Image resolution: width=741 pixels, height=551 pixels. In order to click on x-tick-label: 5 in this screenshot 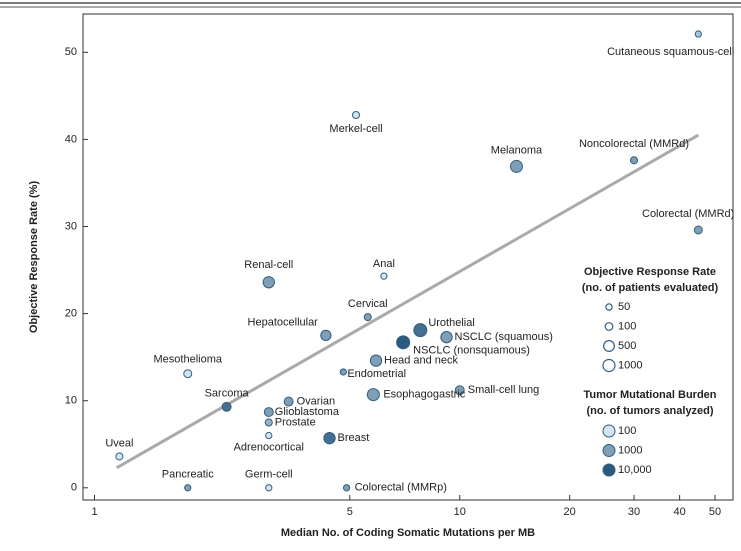, I will do `click(350, 512)`.